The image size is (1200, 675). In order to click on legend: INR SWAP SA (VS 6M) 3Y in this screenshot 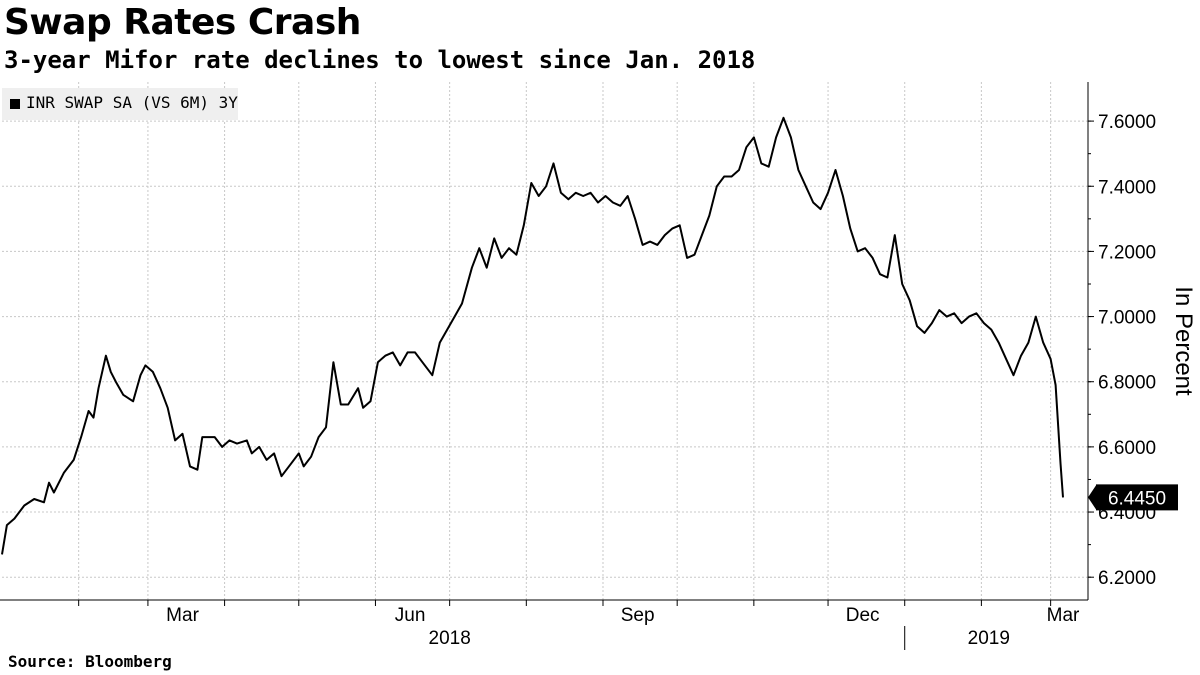, I will do `click(120, 104)`.